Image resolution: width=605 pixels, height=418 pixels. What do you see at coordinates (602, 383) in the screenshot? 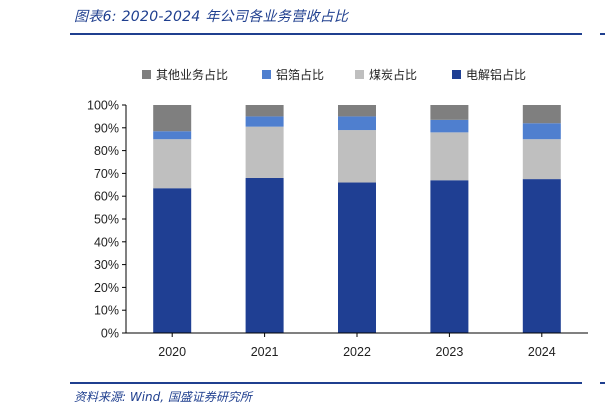
I see `bottom-rule-tail` at bounding box center [602, 383].